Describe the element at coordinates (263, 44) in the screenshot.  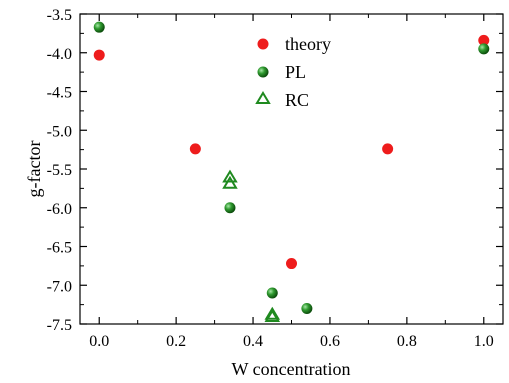
I see `legend-marker-theory` at that location.